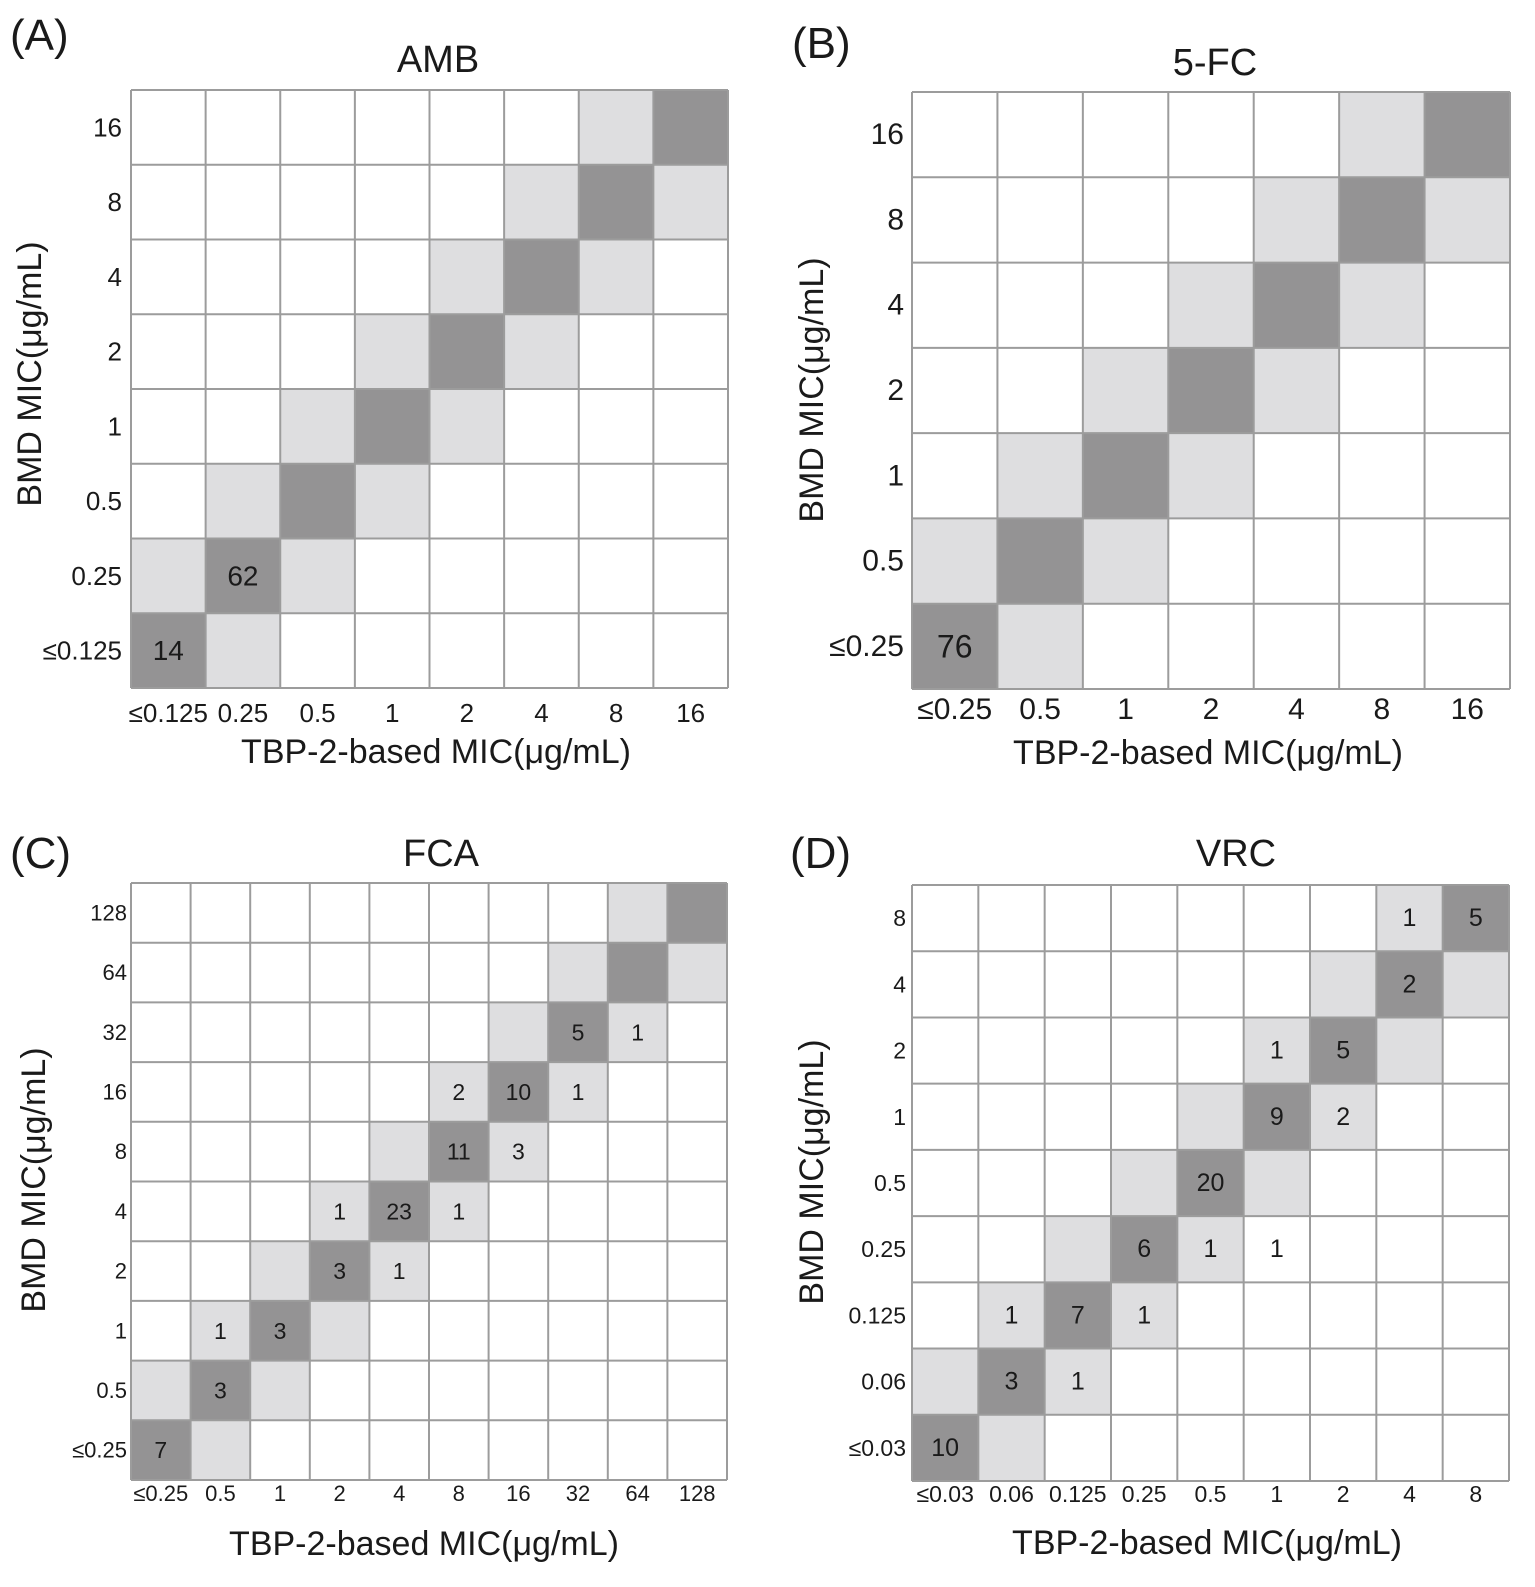 Image resolution: width=1535 pixels, height=1587 pixels. What do you see at coordinates (883, 1382) in the screenshot?
I see `y-tick-label: 0.06` at bounding box center [883, 1382].